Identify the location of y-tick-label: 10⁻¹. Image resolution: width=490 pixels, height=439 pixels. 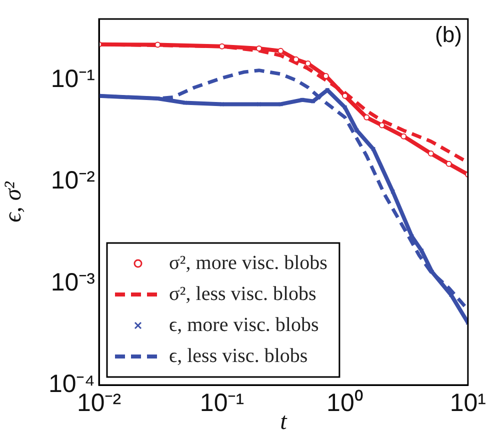
(72, 79).